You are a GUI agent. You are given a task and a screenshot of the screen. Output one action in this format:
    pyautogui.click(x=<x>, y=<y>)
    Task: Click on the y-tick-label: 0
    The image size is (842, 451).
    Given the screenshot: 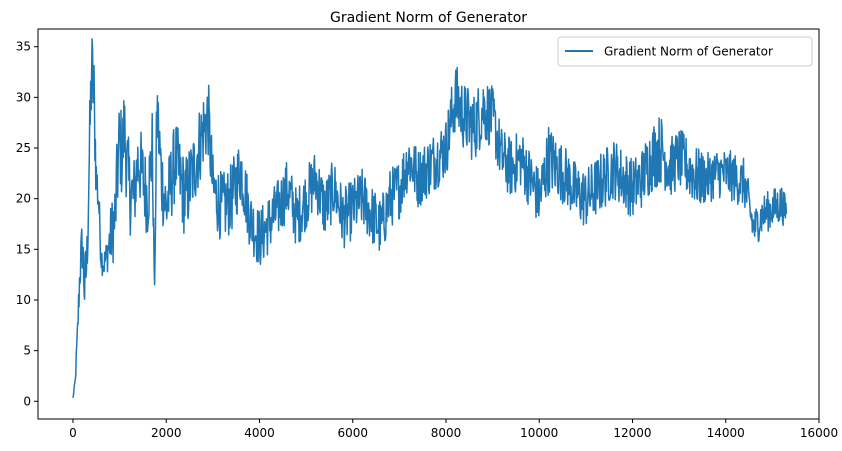 What is the action you would take?
    pyautogui.click(x=27, y=401)
    